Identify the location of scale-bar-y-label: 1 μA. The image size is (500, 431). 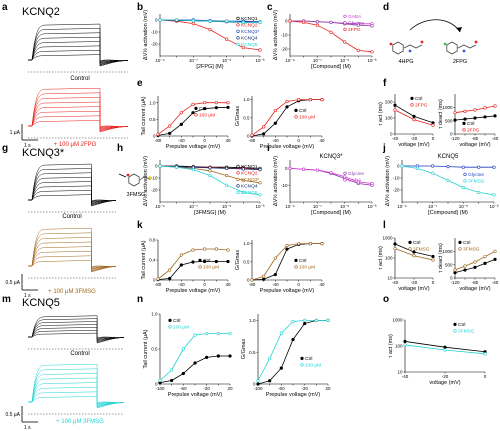
(15, 133).